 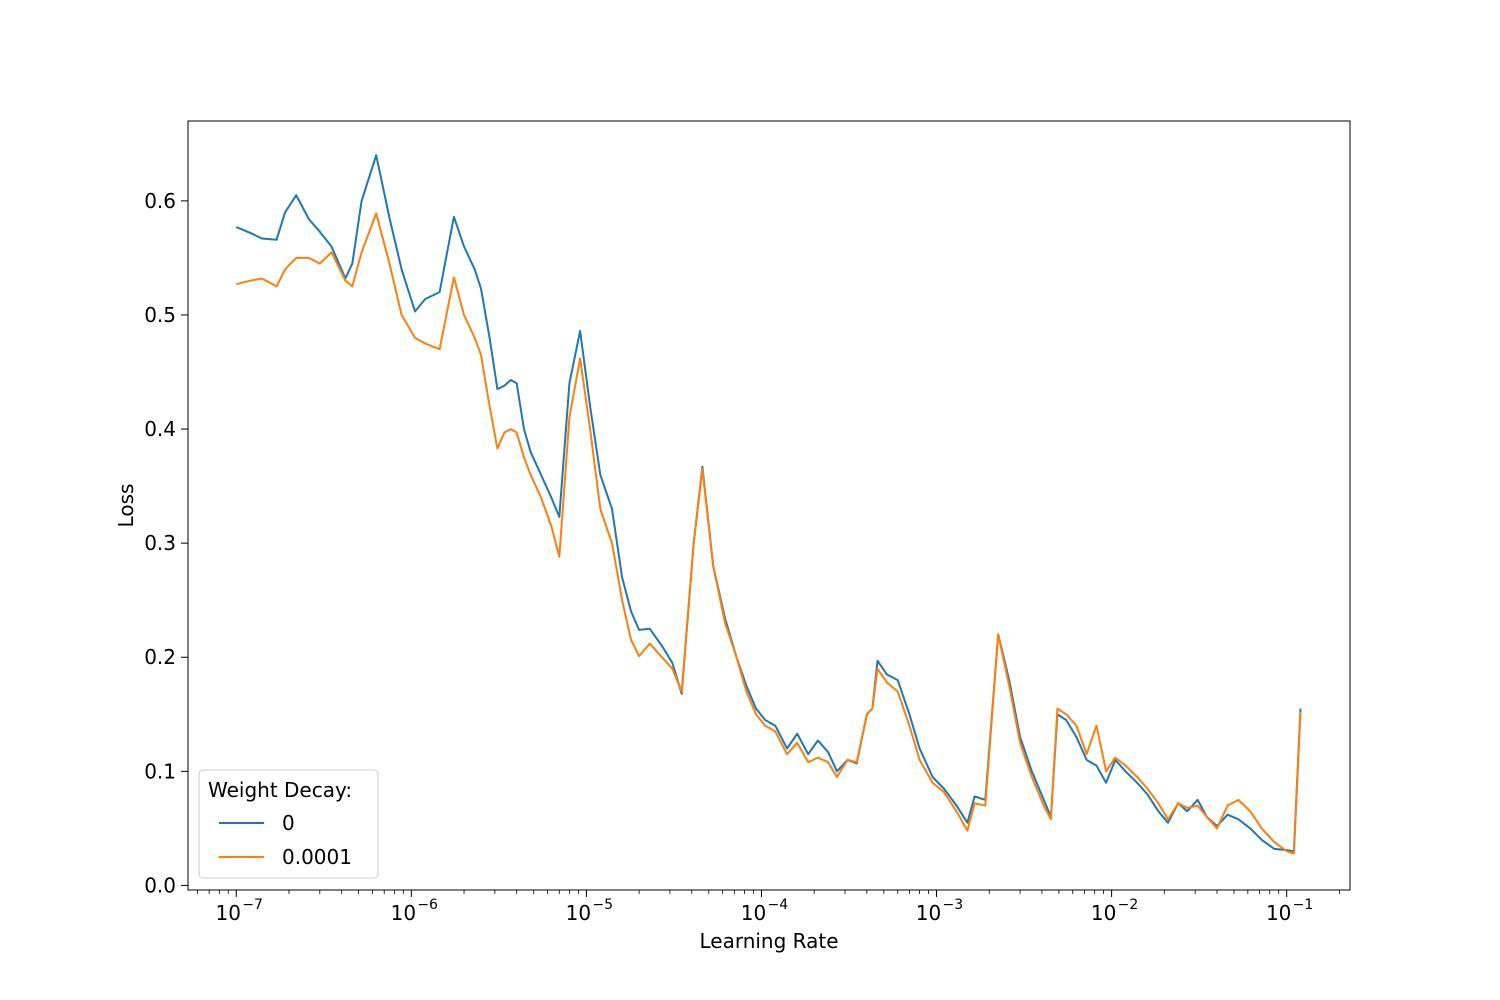 I want to click on y-axis-ticks: 0.0 0.1 0.2 0.3 0.4 0.5 0.6, so click(x=166, y=543).